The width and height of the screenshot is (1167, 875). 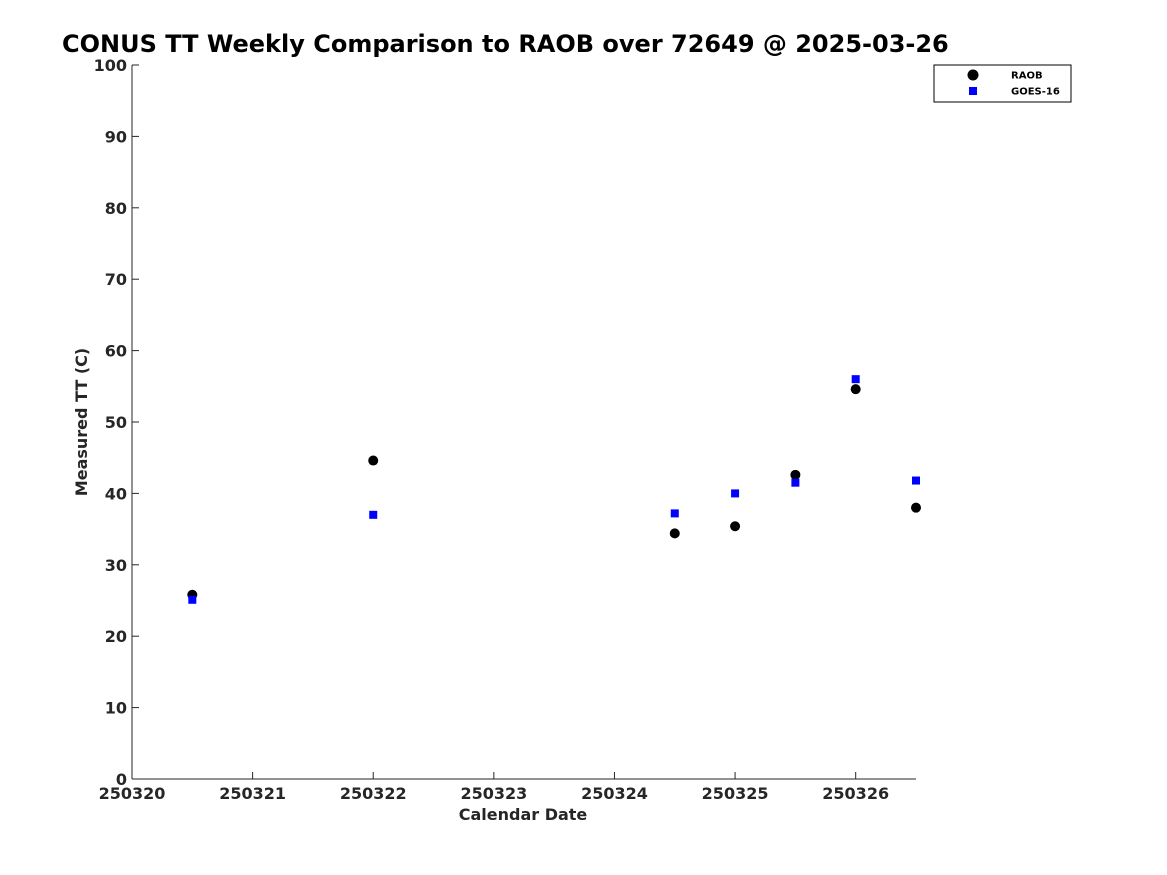 What do you see at coordinates (523, 814) in the screenshot?
I see `x-axis-label: Calendar Date` at bounding box center [523, 814].